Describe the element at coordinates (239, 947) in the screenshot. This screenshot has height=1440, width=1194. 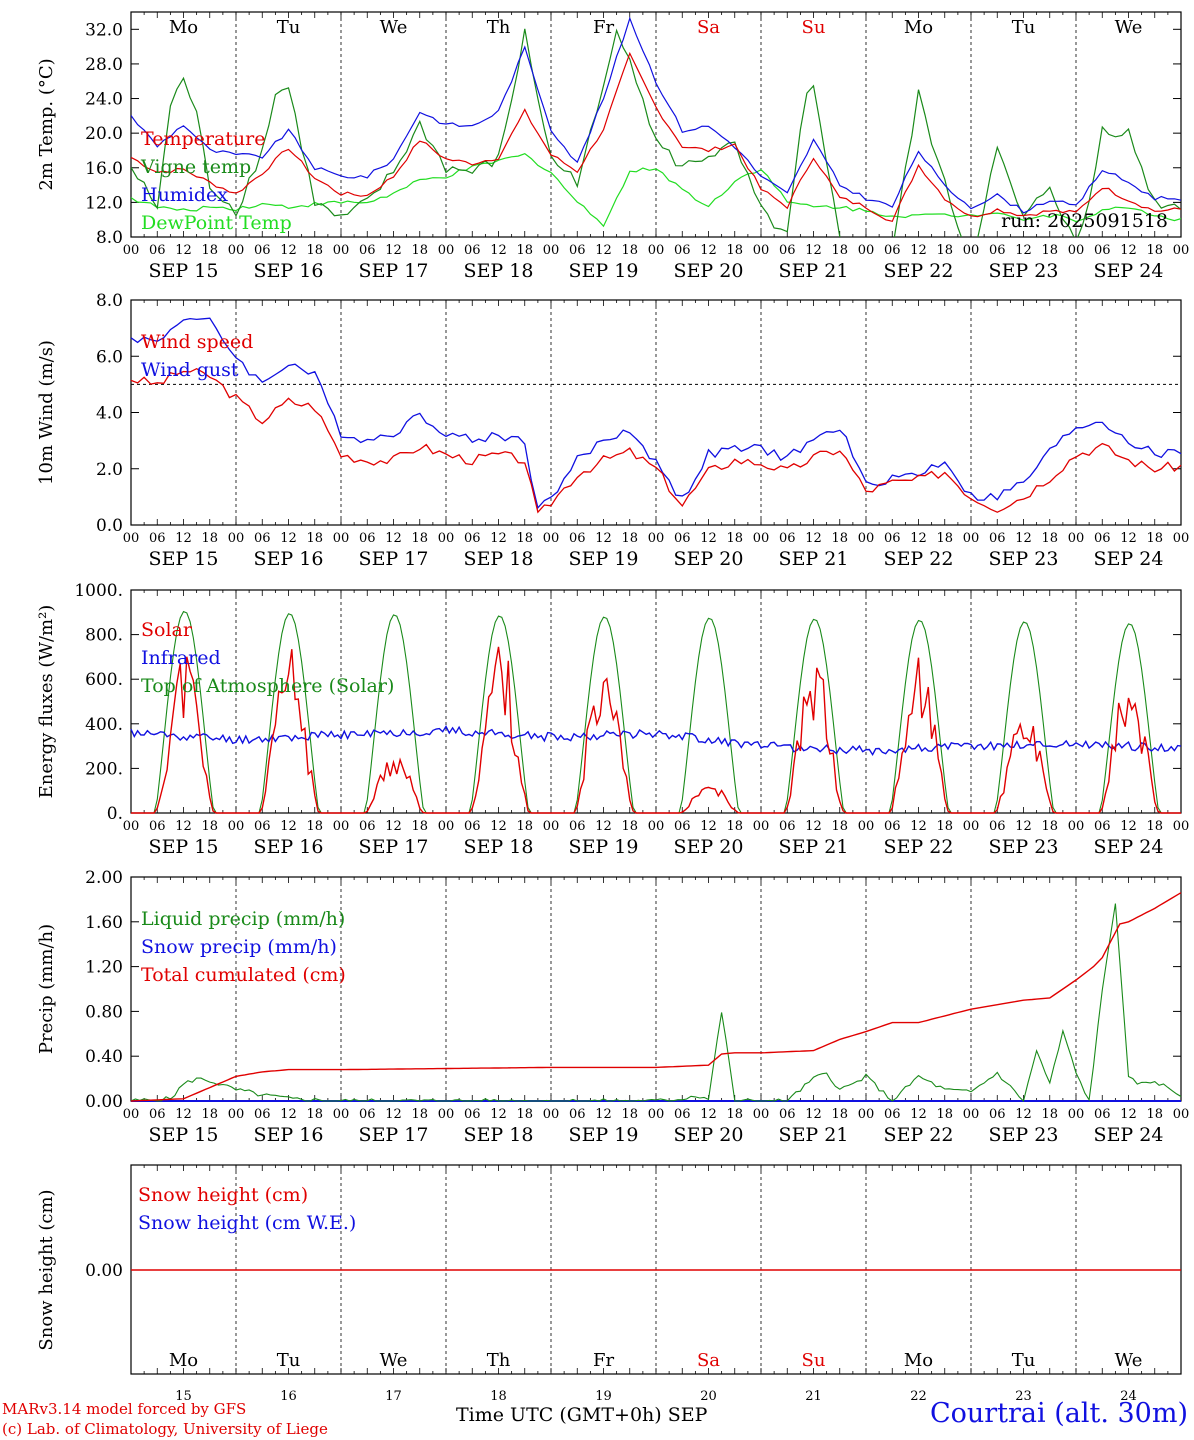
I see `legend-entry: Snow precip (mm/h)` at that location.